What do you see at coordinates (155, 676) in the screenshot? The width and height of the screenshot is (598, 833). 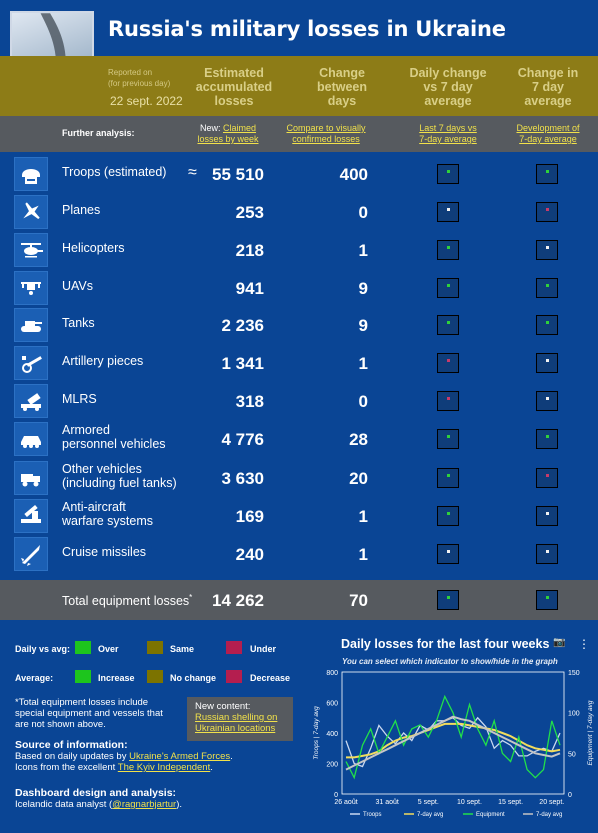 I see `legend-nochange-swatch` at bounding box center [155, 676].